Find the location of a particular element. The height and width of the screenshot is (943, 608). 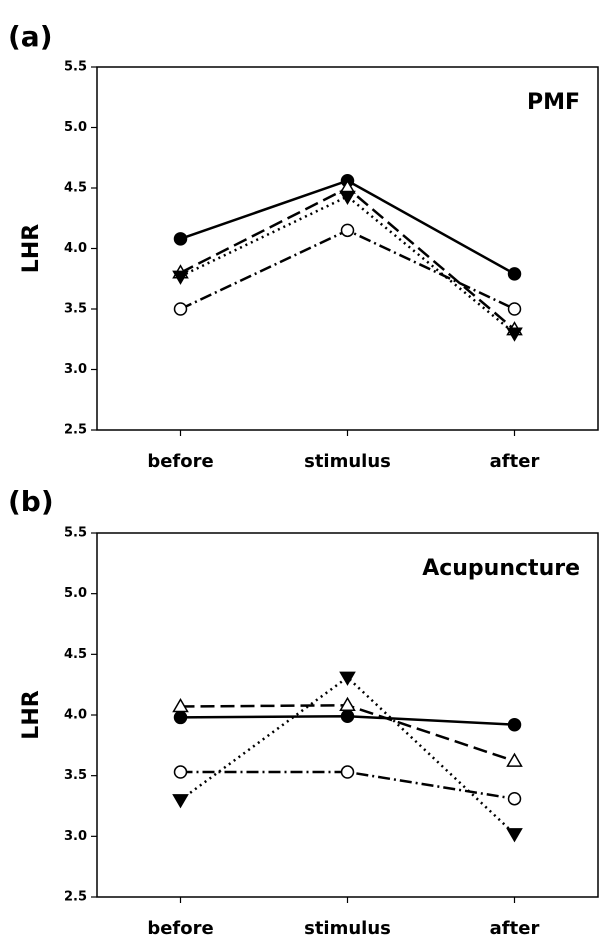

annotation: PMF is located at coordinates (553, 102).